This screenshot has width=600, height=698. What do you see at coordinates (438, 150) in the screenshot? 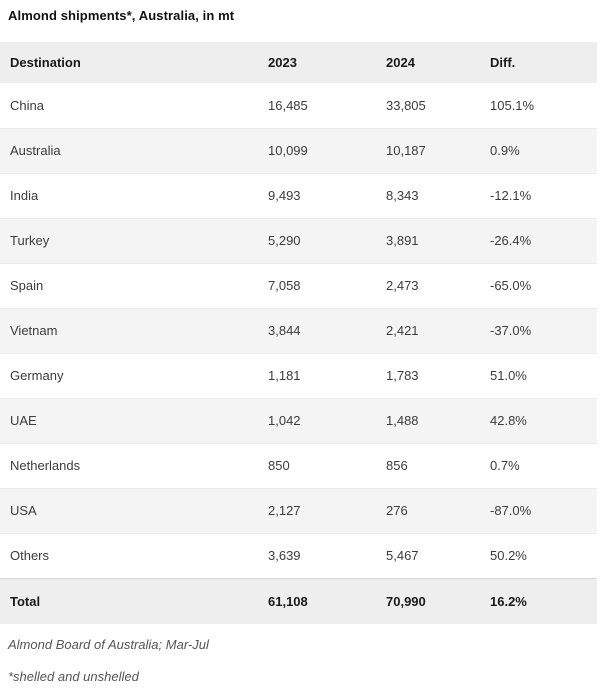
I see `cell-2024: 10,187` at bounding box center [438, 150].